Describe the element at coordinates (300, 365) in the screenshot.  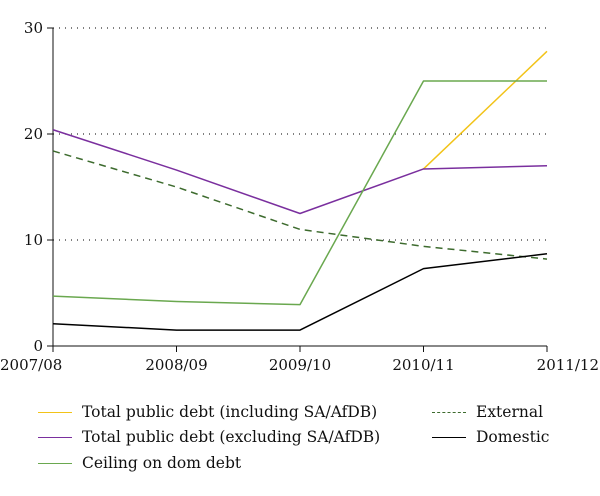
I see `x-tick-label: 2009/10` at that location.